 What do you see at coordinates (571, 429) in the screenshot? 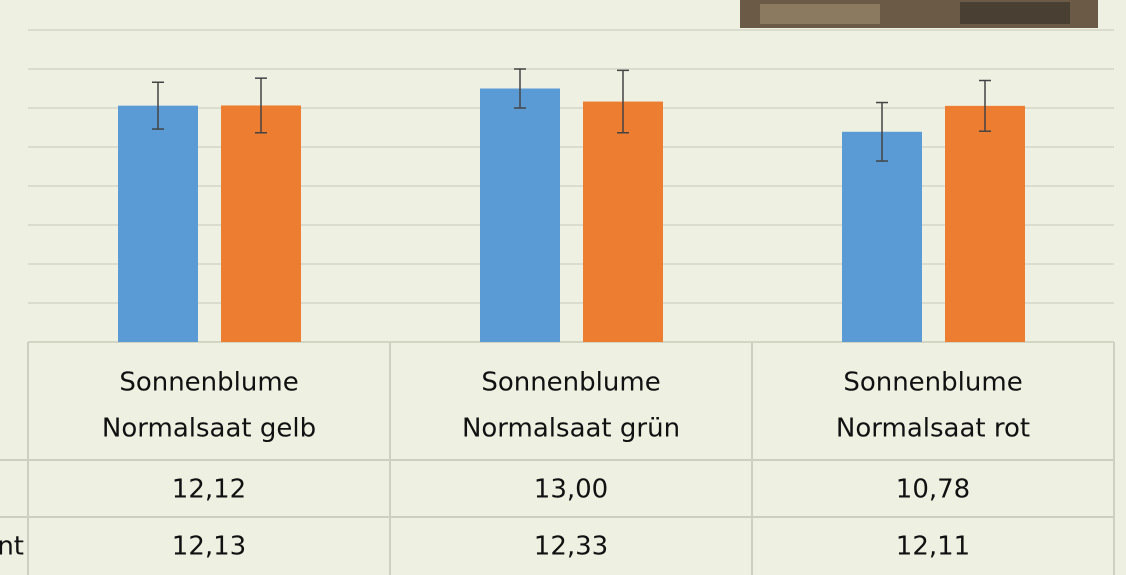
I see `category-label: Normalsaat grün` at bounding box center [571, 429].